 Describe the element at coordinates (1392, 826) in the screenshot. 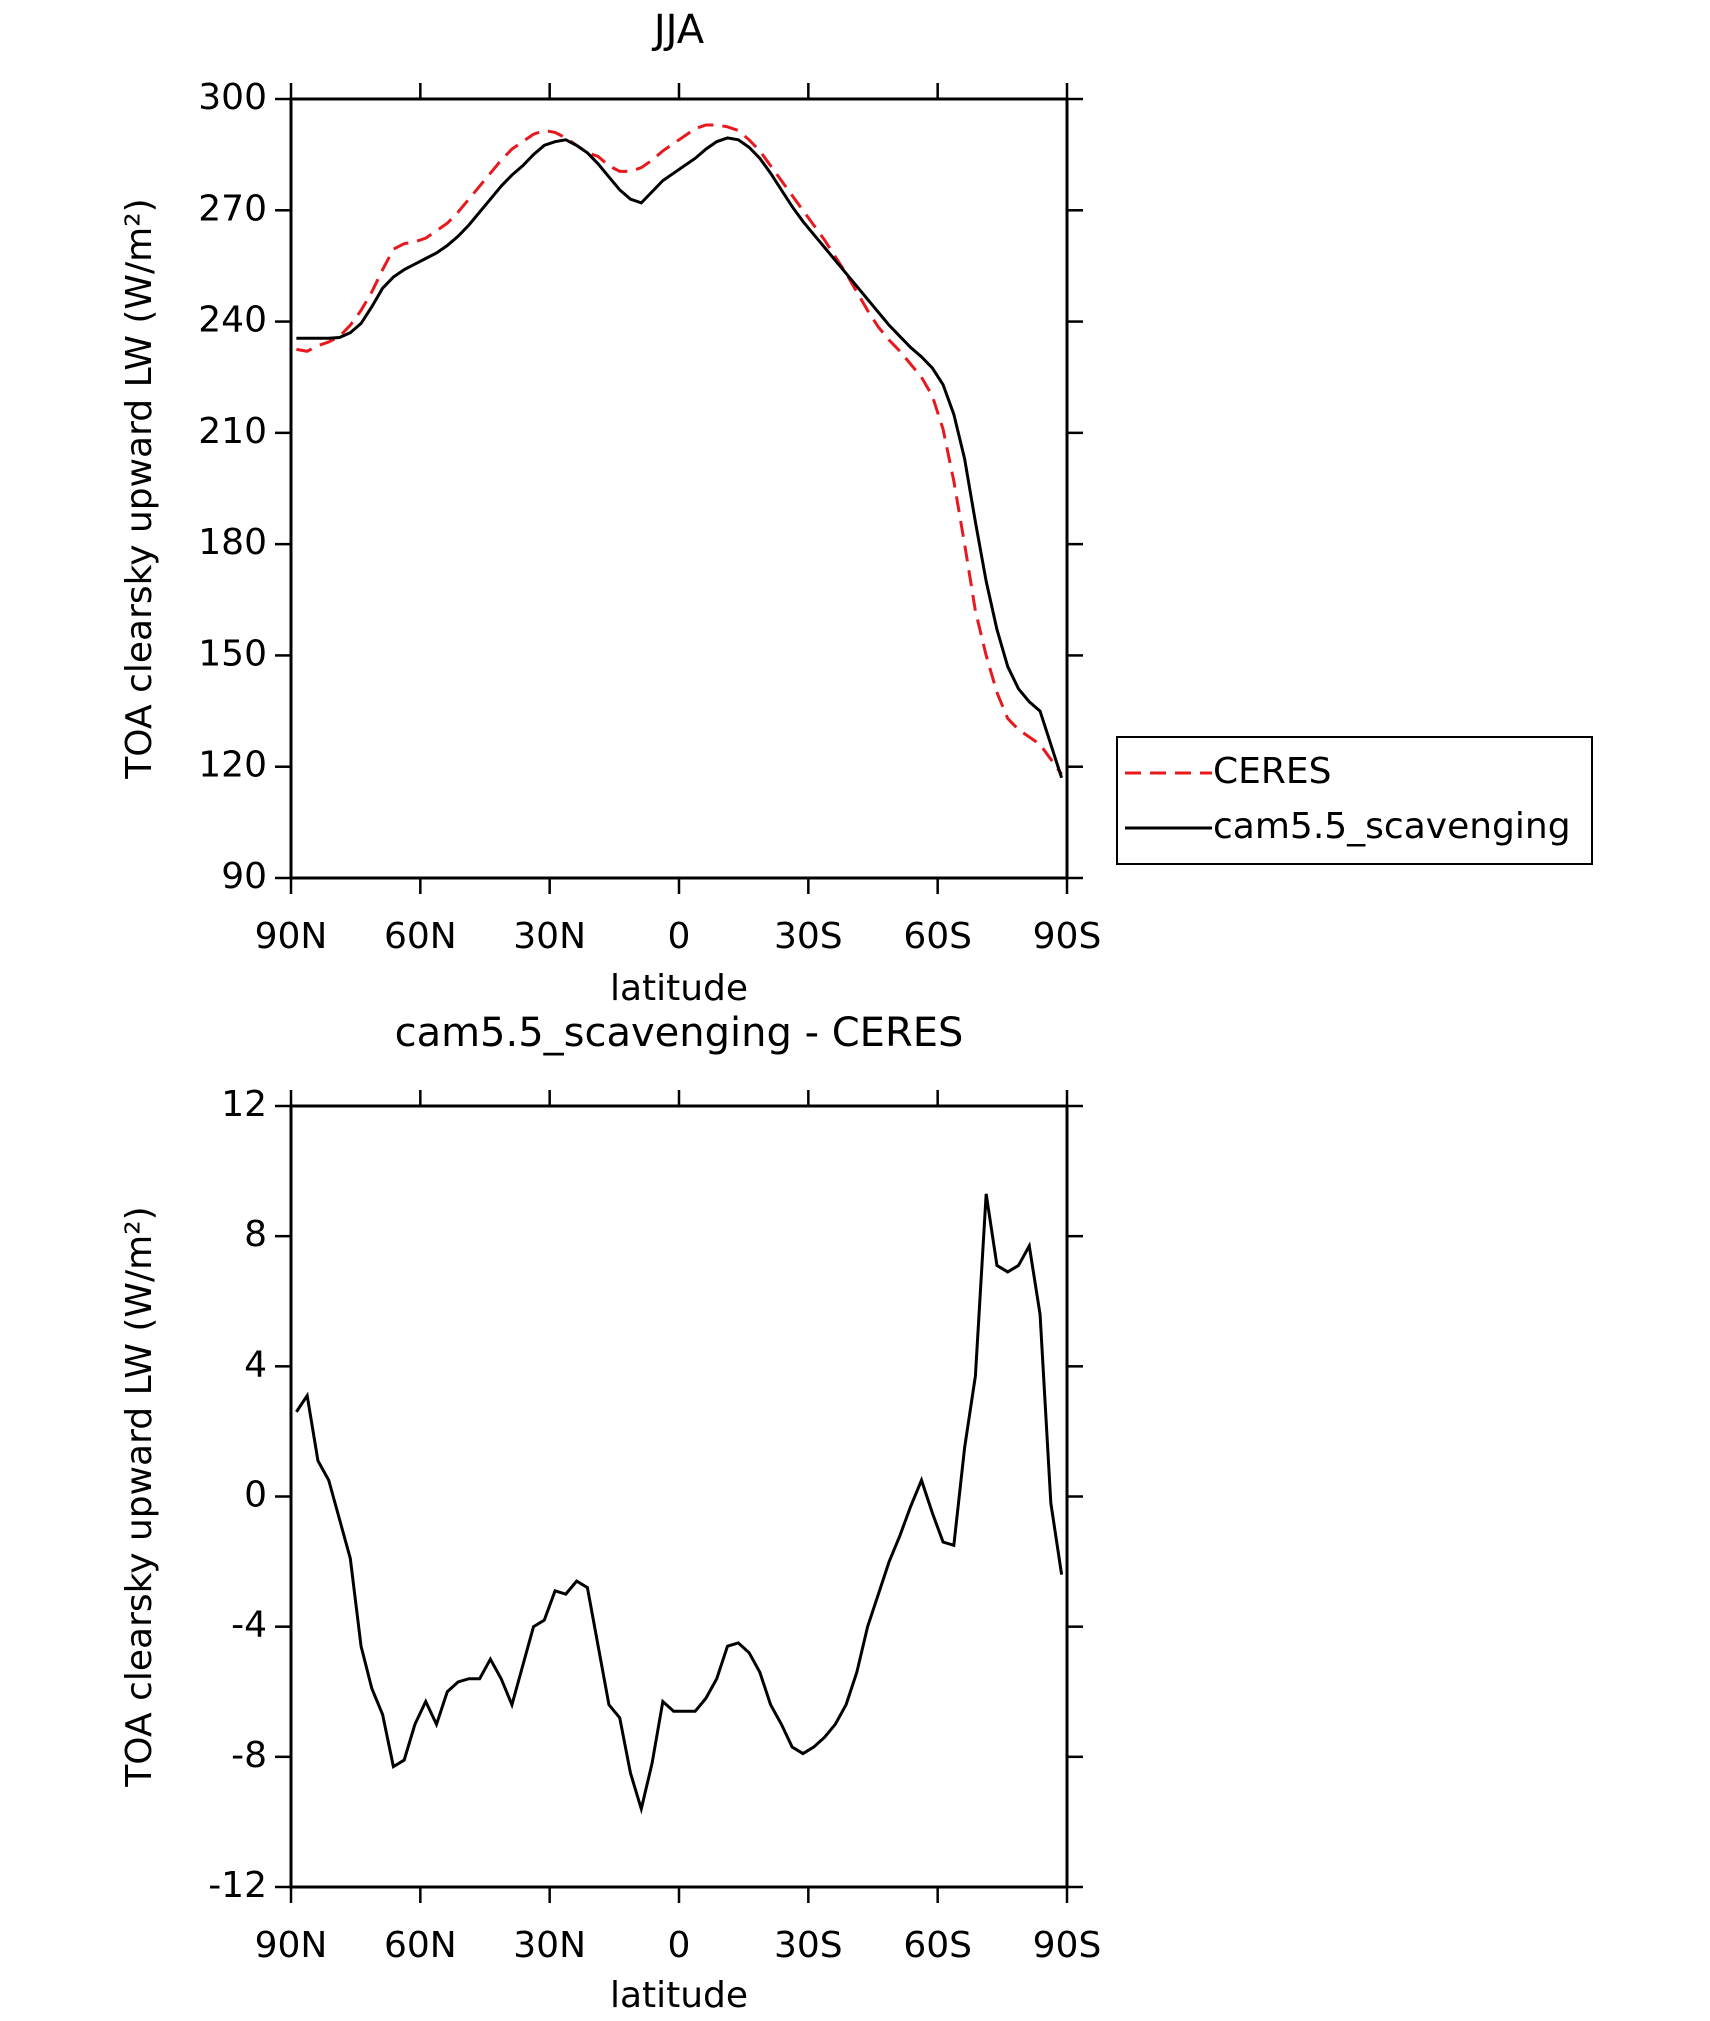

I see `legend-label: cam5.5_scavenging` at that location.